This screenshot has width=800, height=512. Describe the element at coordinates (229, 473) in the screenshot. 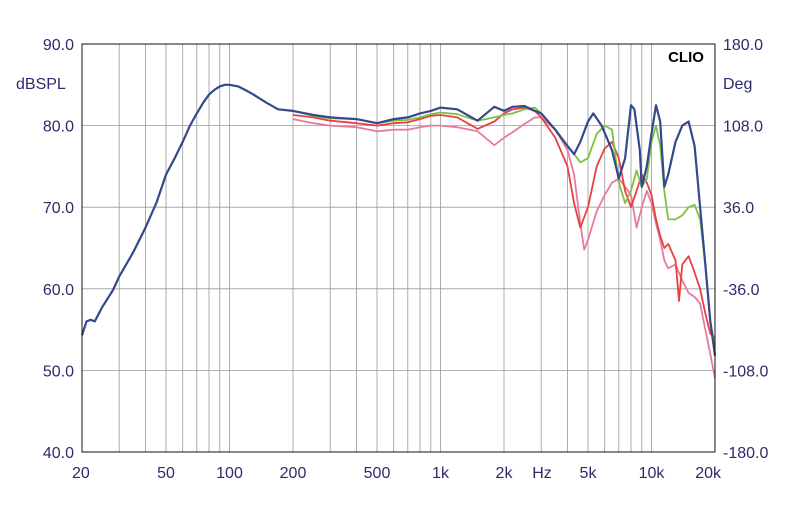

I see `x-tick-label: 100` at that location.